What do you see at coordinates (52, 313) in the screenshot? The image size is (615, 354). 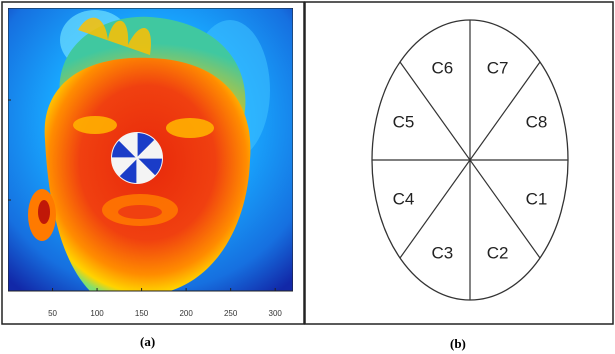 I see `x-tick-label: 50` at bounding box center [52, 313].